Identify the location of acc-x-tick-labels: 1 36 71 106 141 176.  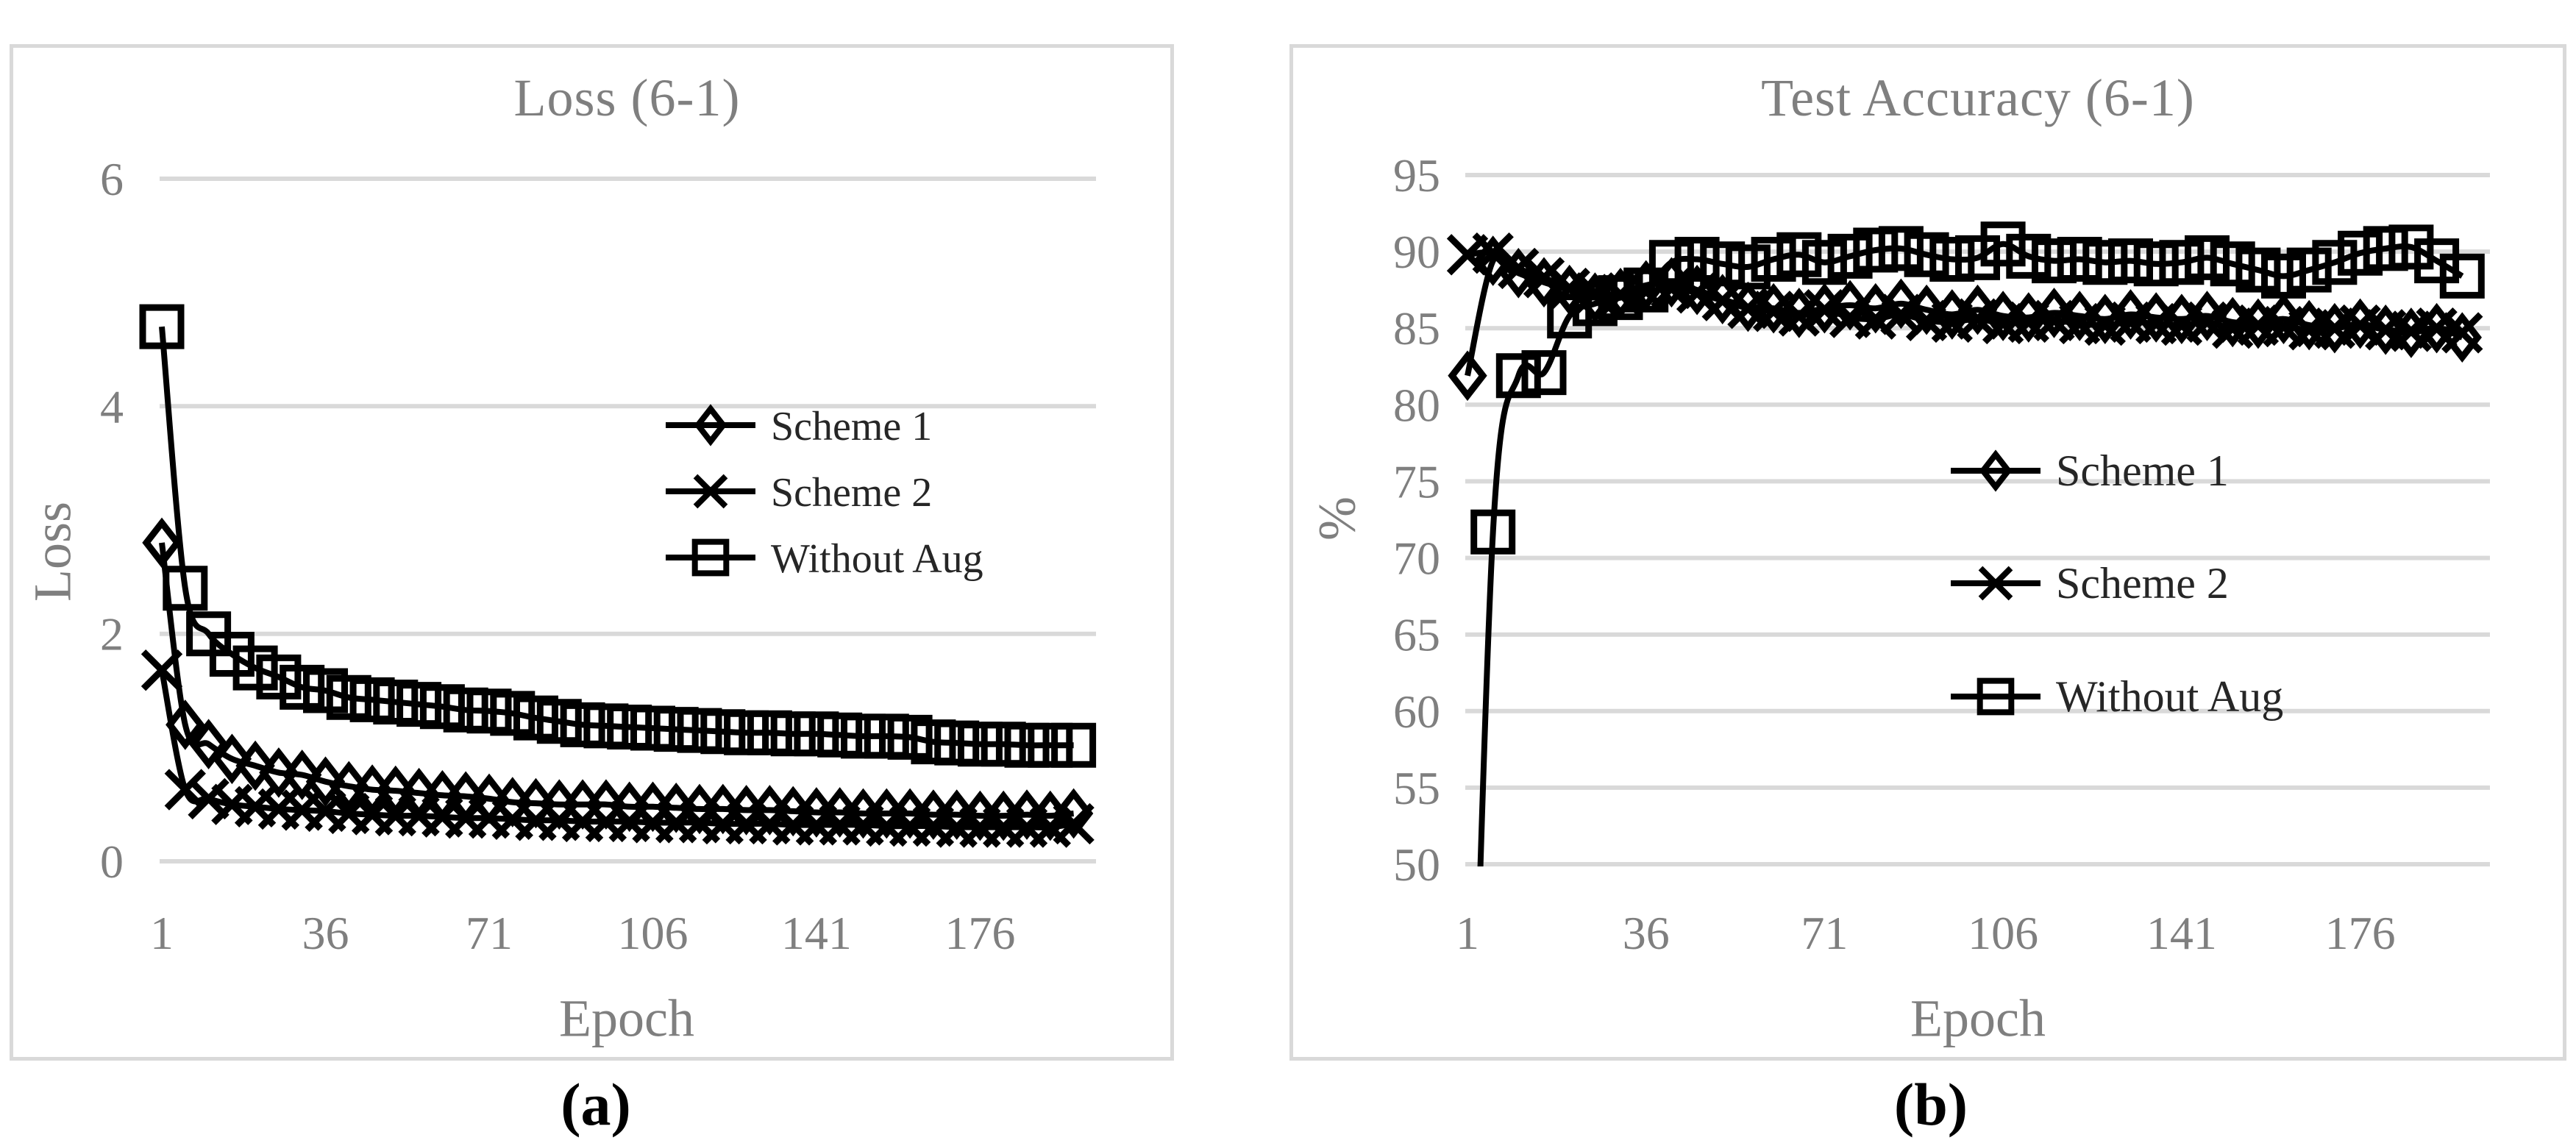
(1926, 933).